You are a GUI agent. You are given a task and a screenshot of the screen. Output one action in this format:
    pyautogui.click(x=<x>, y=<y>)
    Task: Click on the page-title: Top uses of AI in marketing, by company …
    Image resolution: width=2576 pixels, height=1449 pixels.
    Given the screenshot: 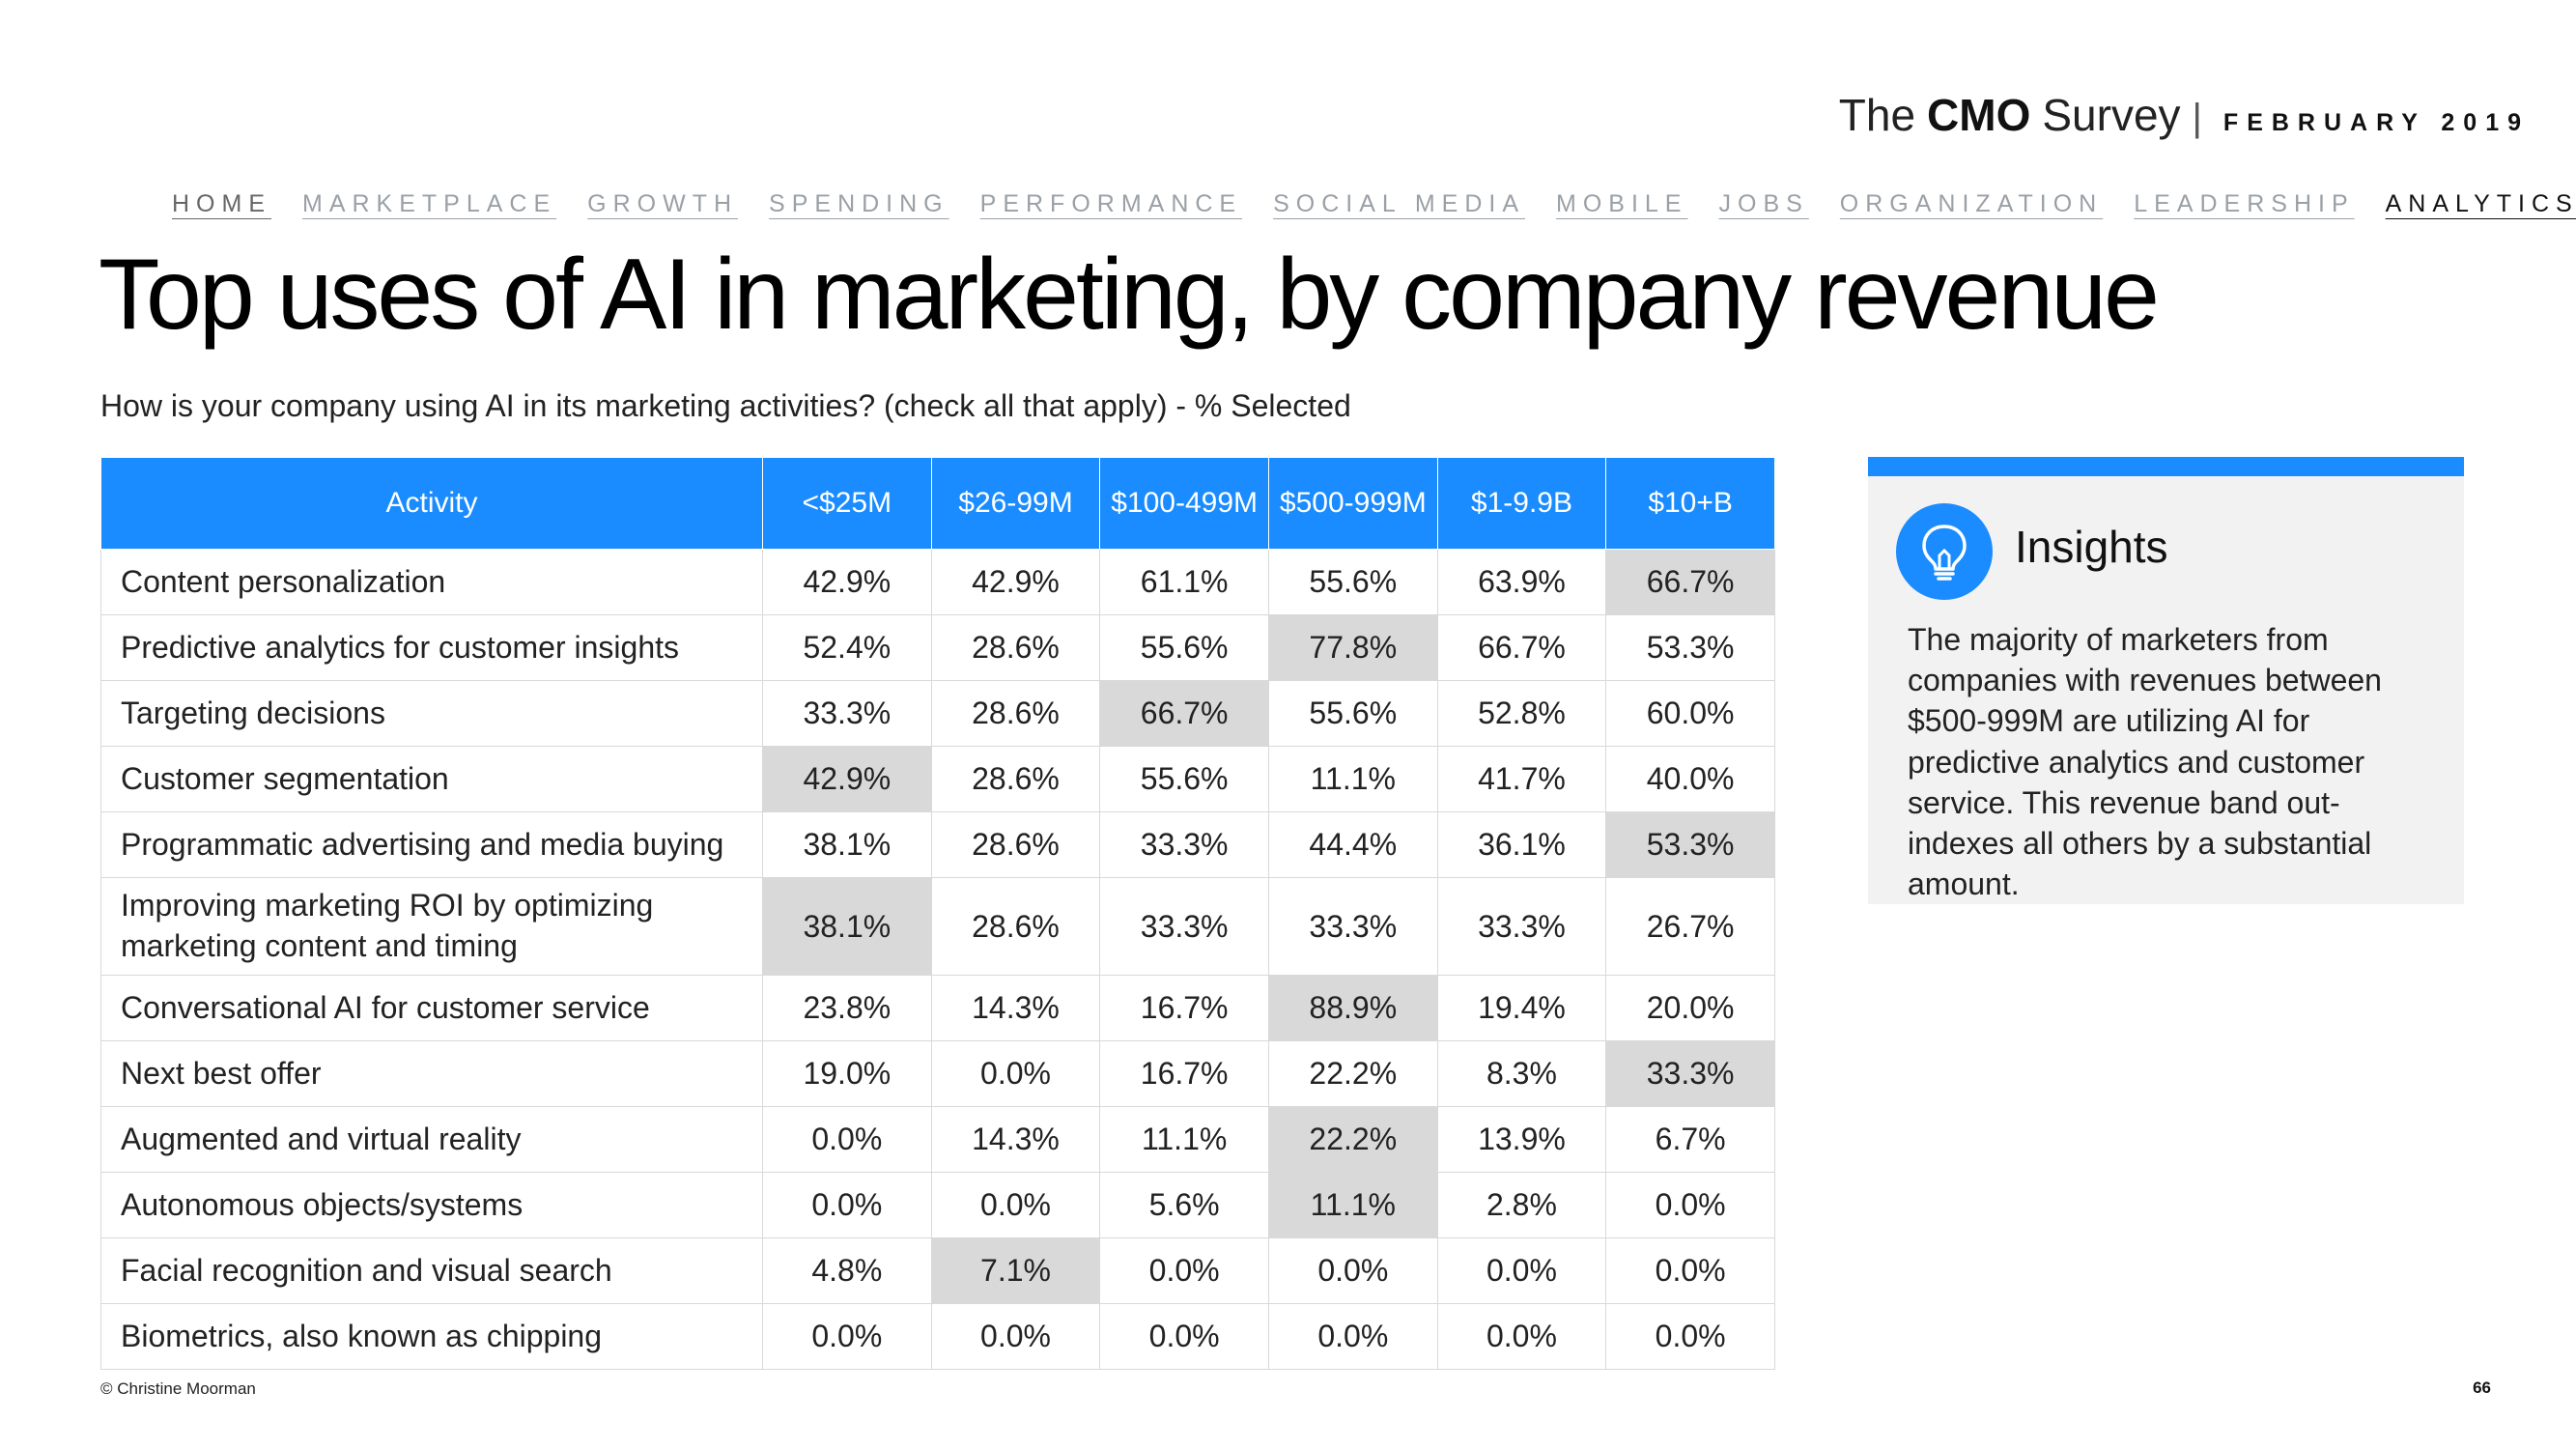 What is the action you would take?
    pyautogui.click(x=1129, y=295)
    